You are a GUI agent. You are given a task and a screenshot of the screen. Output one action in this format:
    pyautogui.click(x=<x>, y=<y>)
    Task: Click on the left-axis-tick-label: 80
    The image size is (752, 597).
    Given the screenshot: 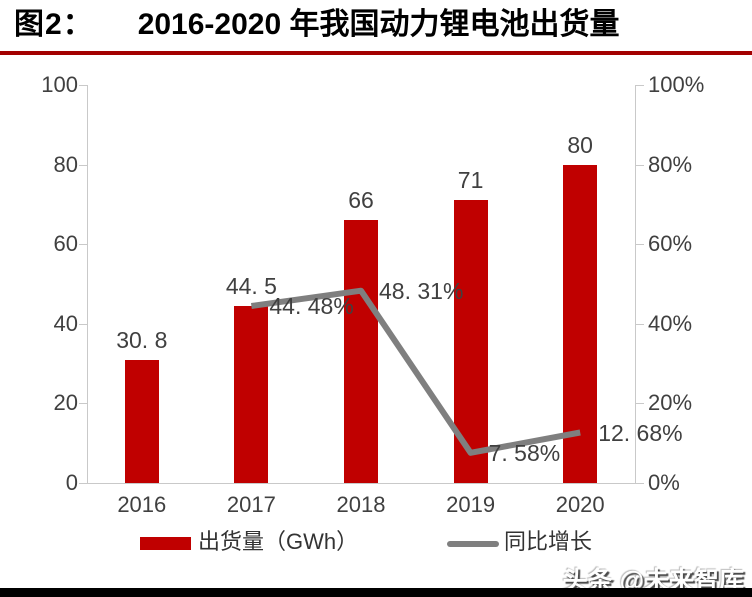 What is the action you would take?
    pyautogui.click(x=65, y=164)
    